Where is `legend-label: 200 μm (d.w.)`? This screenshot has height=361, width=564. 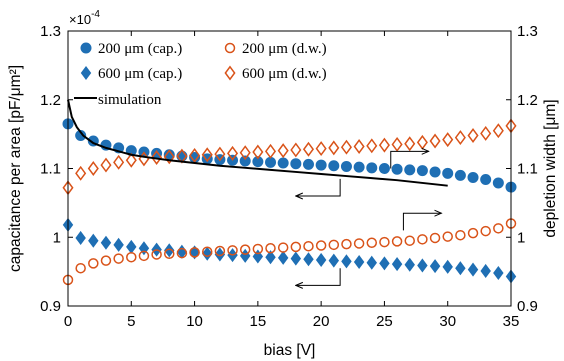 legend-label: 200 μm (d.w.) is located at coordinates (284, 49).